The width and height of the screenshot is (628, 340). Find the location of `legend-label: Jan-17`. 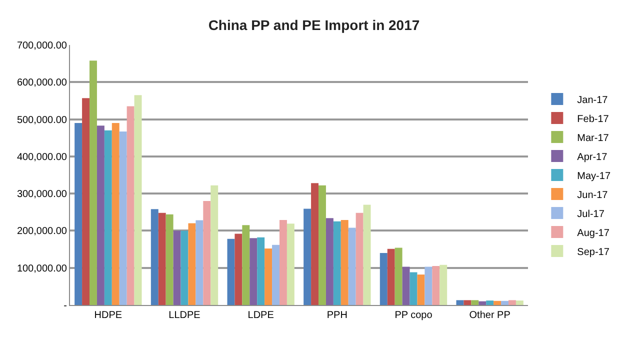

legend-label: Jan-17 is located at coordinates (592, 100).